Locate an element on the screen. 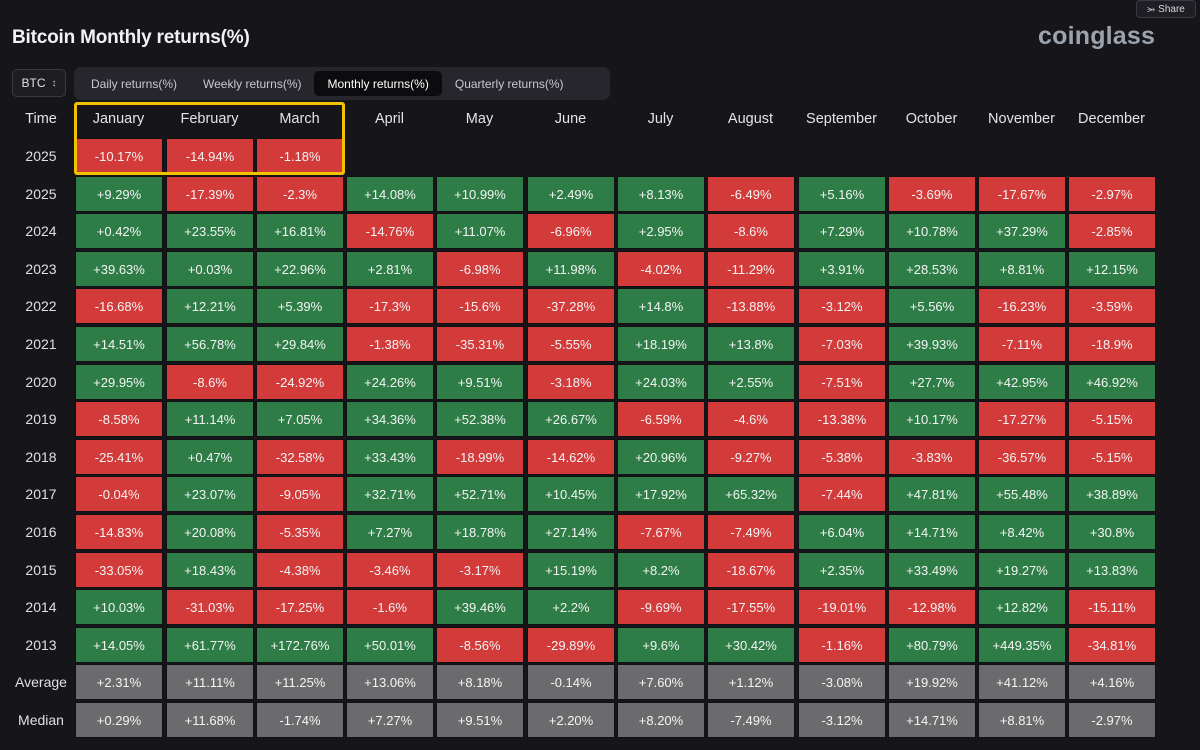 The width and height of the screenshot is (1200, 750). month-header-march: March is located at coordinates (299, 119).